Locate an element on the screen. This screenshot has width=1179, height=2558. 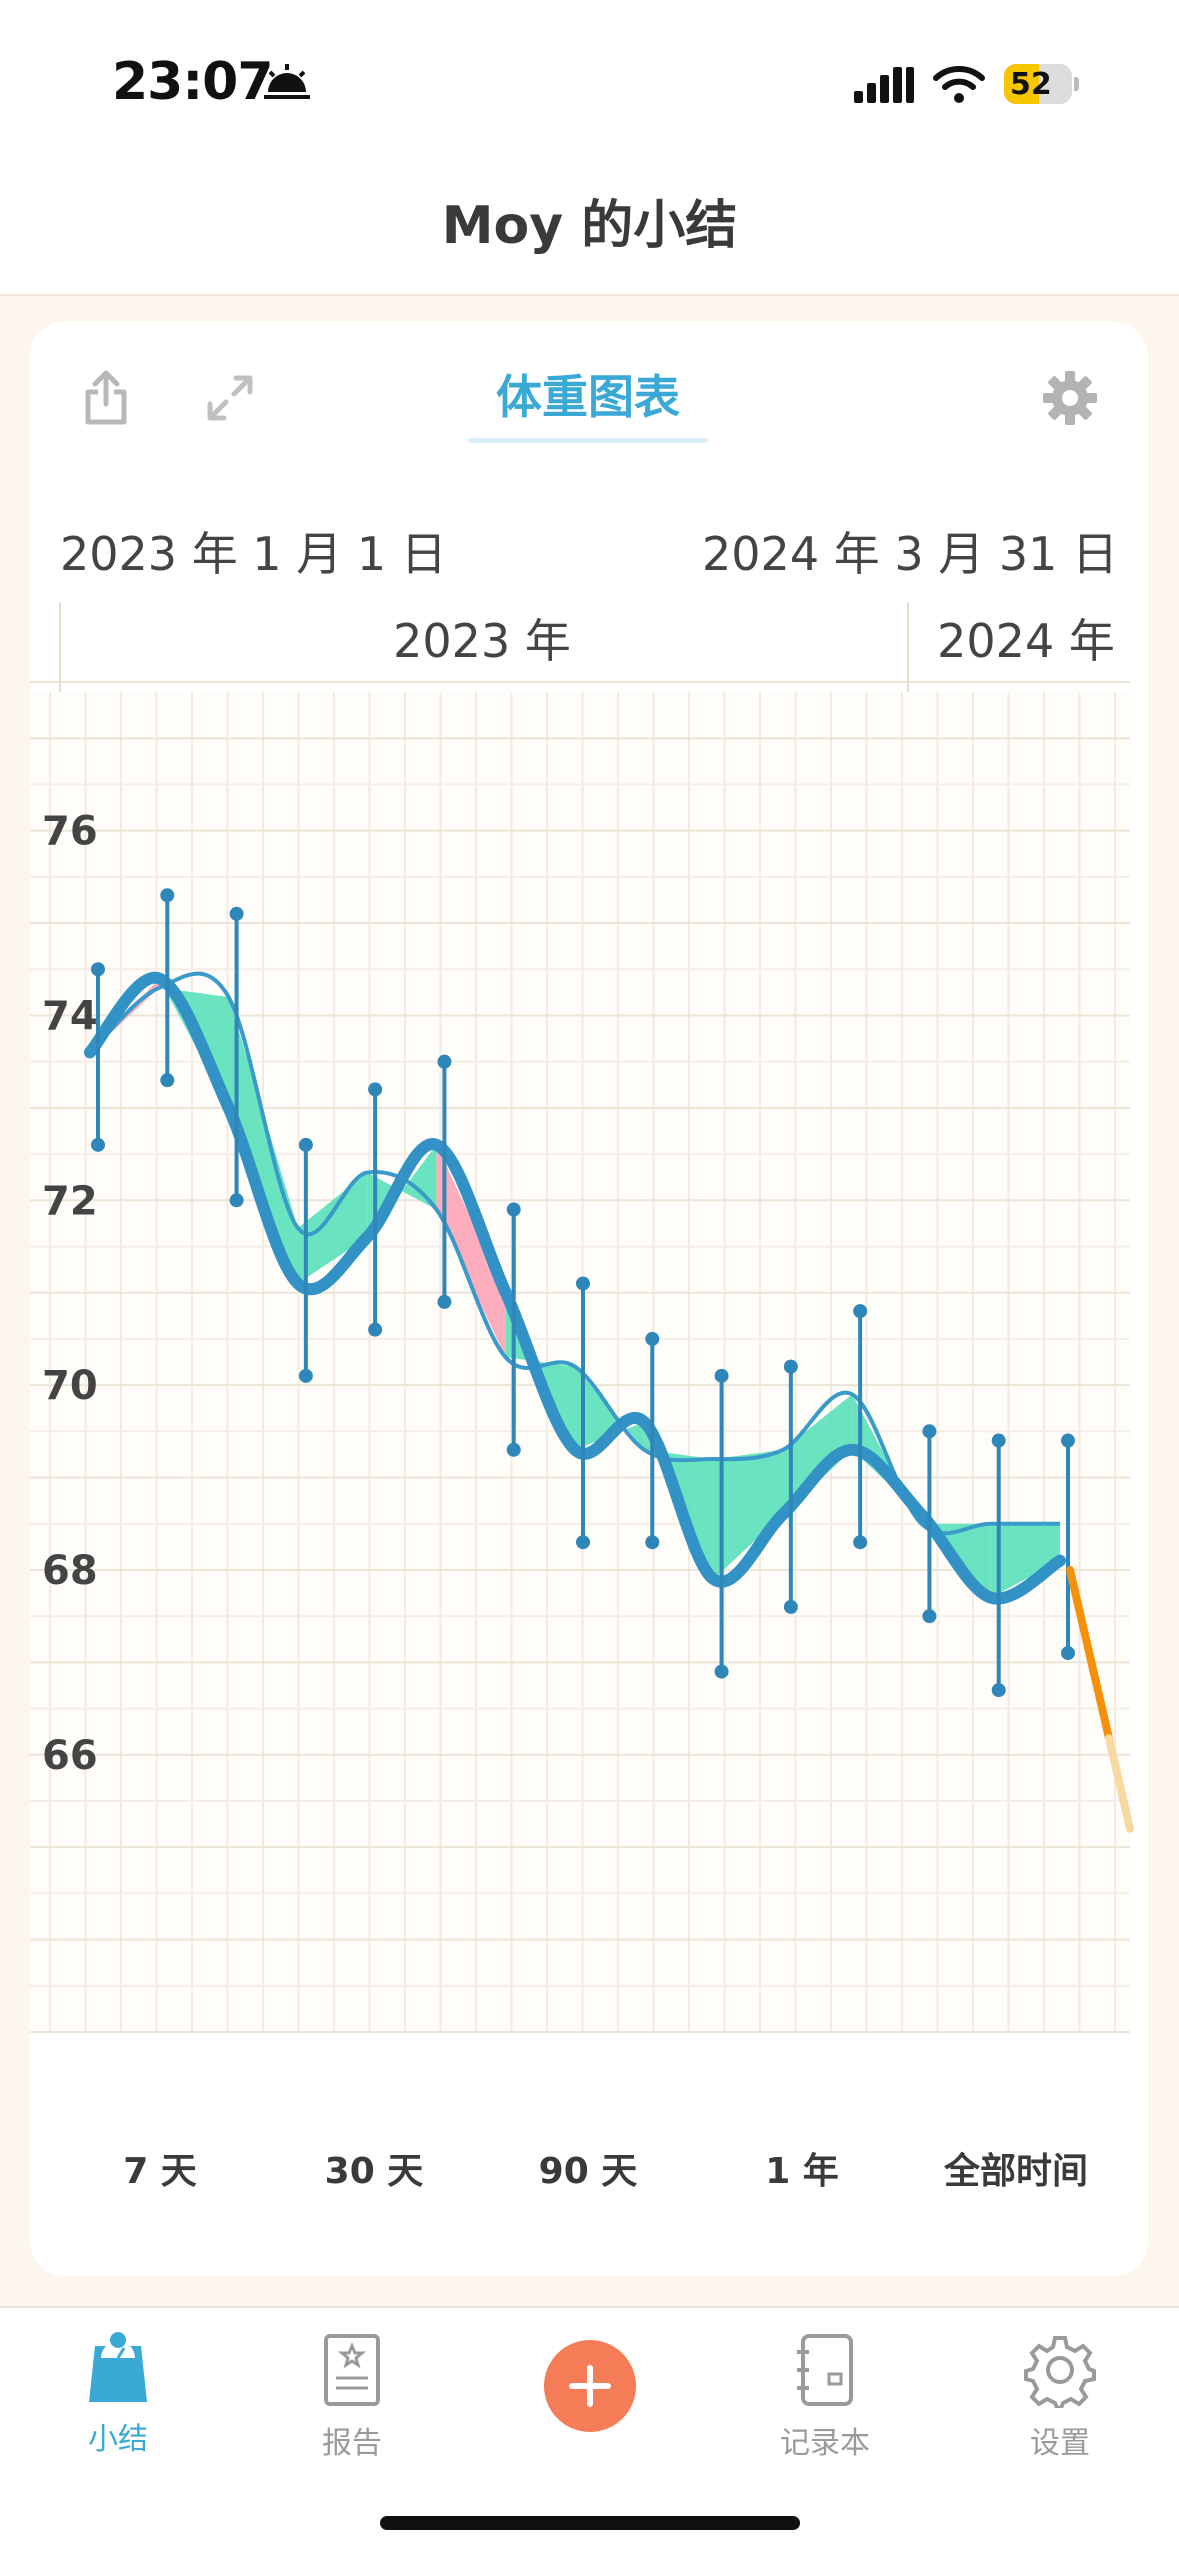
tab-report: 报告 is located at coordinates (352, 2397).